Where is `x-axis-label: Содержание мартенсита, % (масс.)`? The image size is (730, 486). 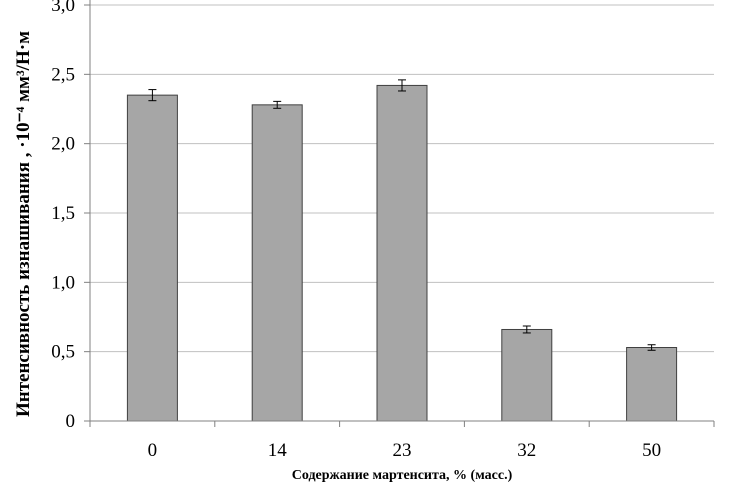
x-axis-label: Содержание мартенсита, % (масс.) is located at coordinates (402, 475).